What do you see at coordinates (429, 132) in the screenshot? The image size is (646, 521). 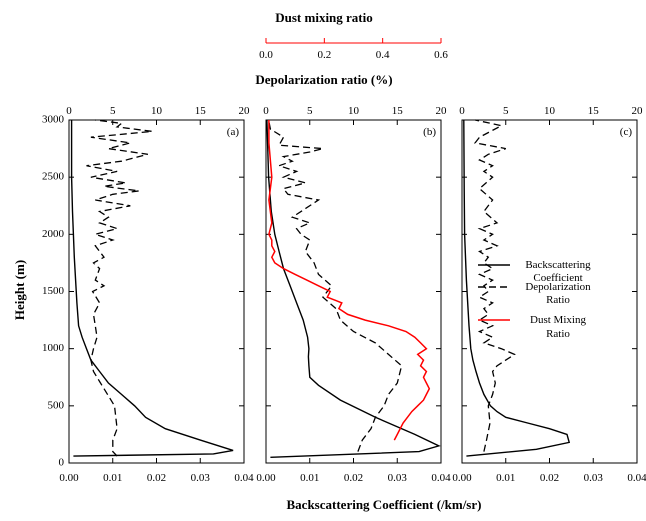 I see `panel-label: (b)` at bounding box center [429, 132].